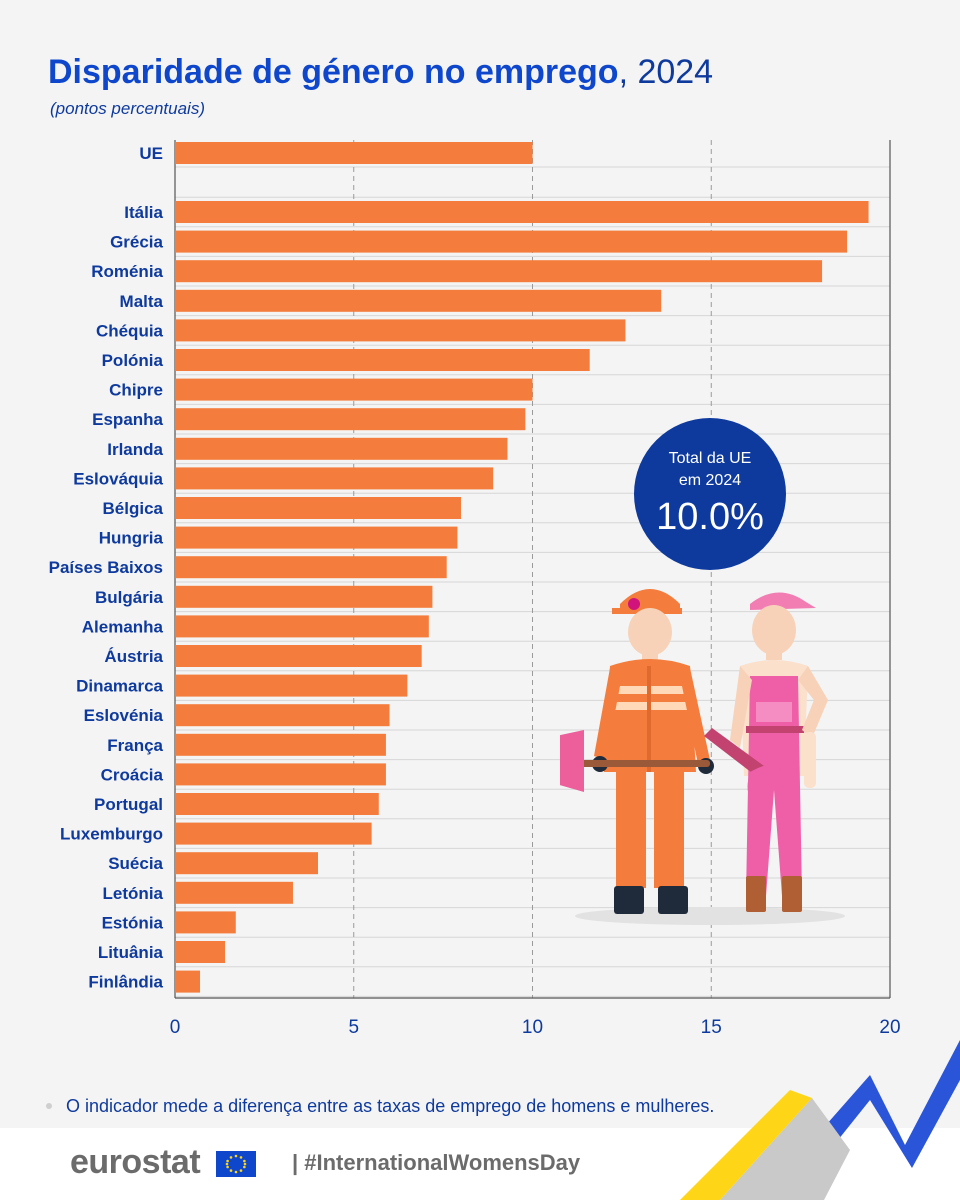 Image resolution: width=960 pixels, height=1200 pixels. Describe the element at coordinates (710, 517) in the screenshot. I see `badge-value: 10.0%` at that location.